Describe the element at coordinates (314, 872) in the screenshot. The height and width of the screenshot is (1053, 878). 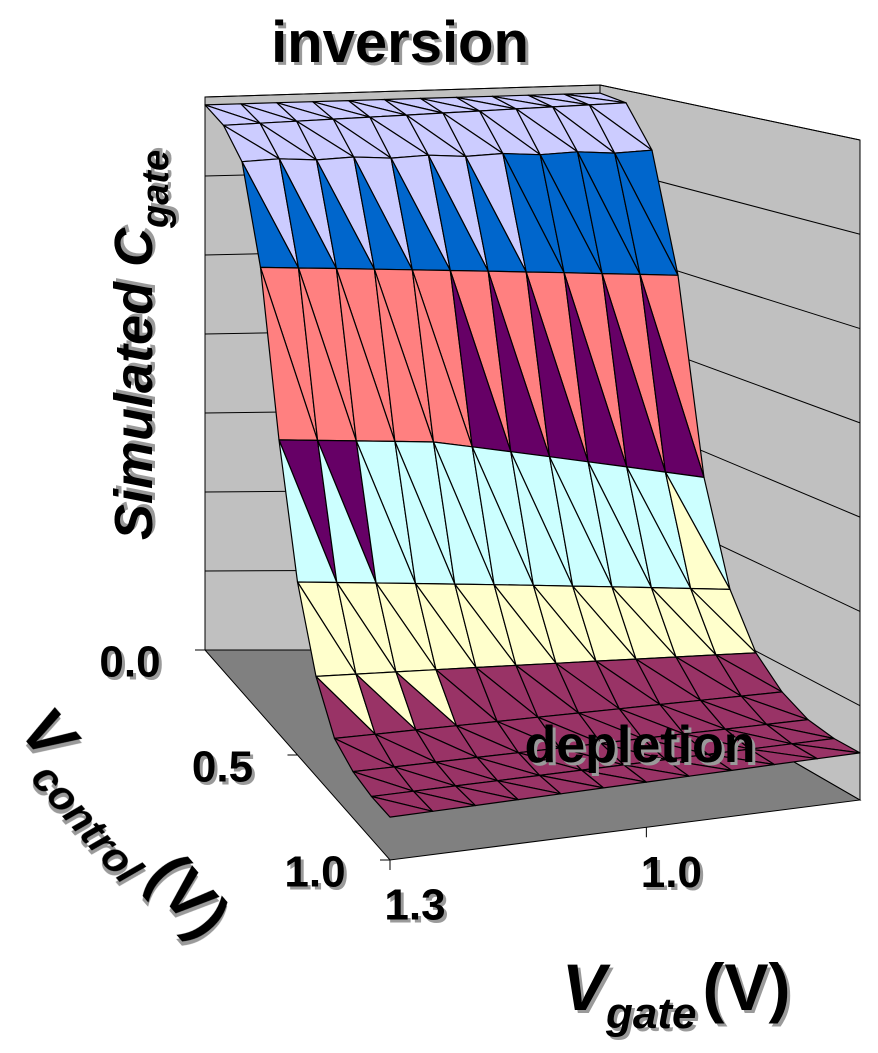
I see `y-tick-label: 1.0` at that location.